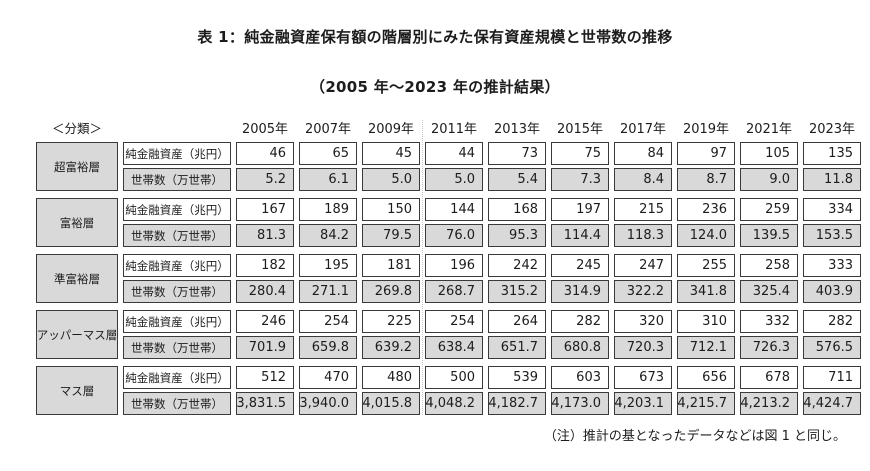  What do you see at coordinates (580, 209) in the screenshot?
I see `data-cell: 197` at bounding box center [580, 209].